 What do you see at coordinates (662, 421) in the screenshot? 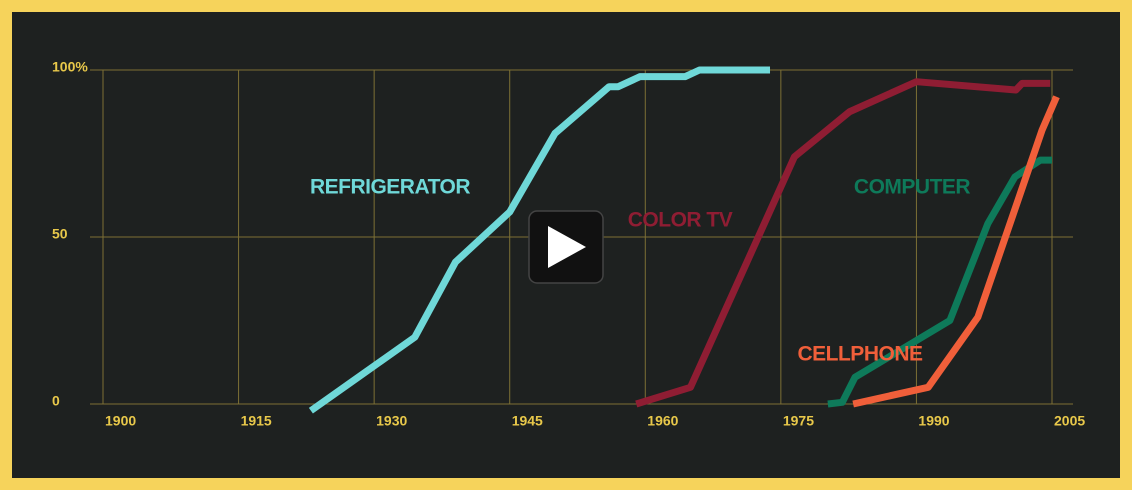
I see `x-tick-label: 1960` at bounding box center [662, 421].